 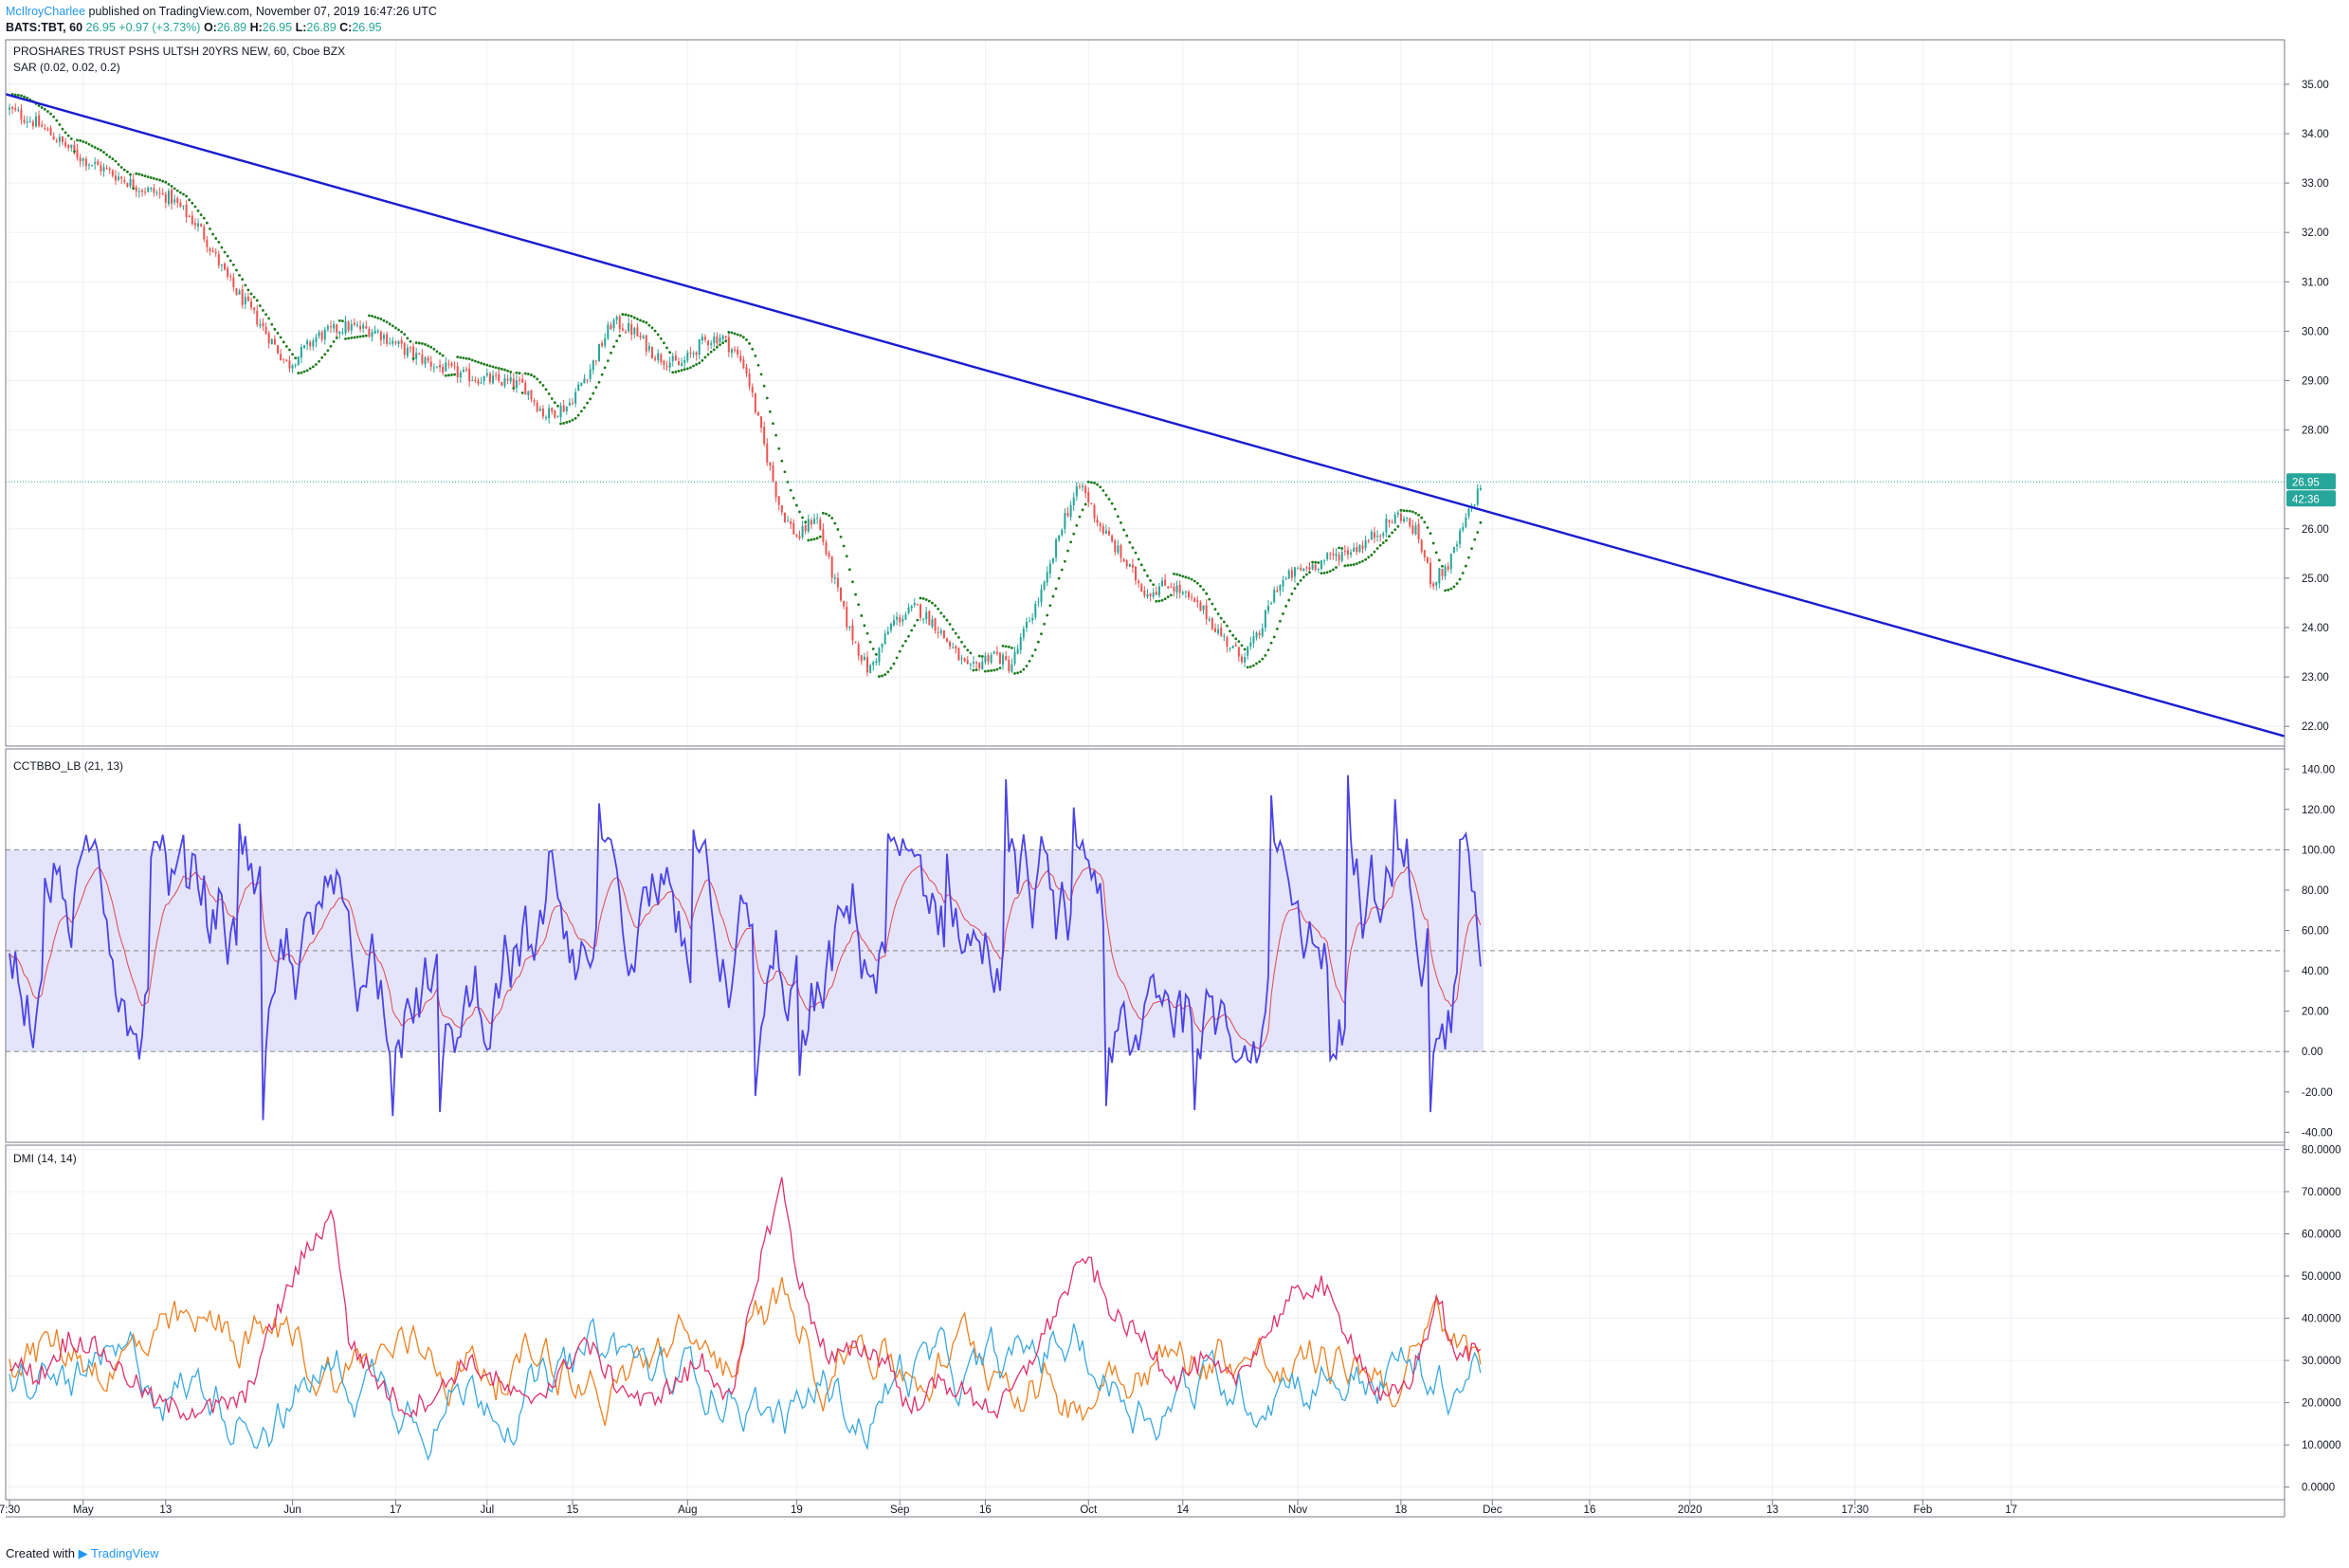 I want to click on tradingview-link: TradingView, so click(x=125, y=1553).